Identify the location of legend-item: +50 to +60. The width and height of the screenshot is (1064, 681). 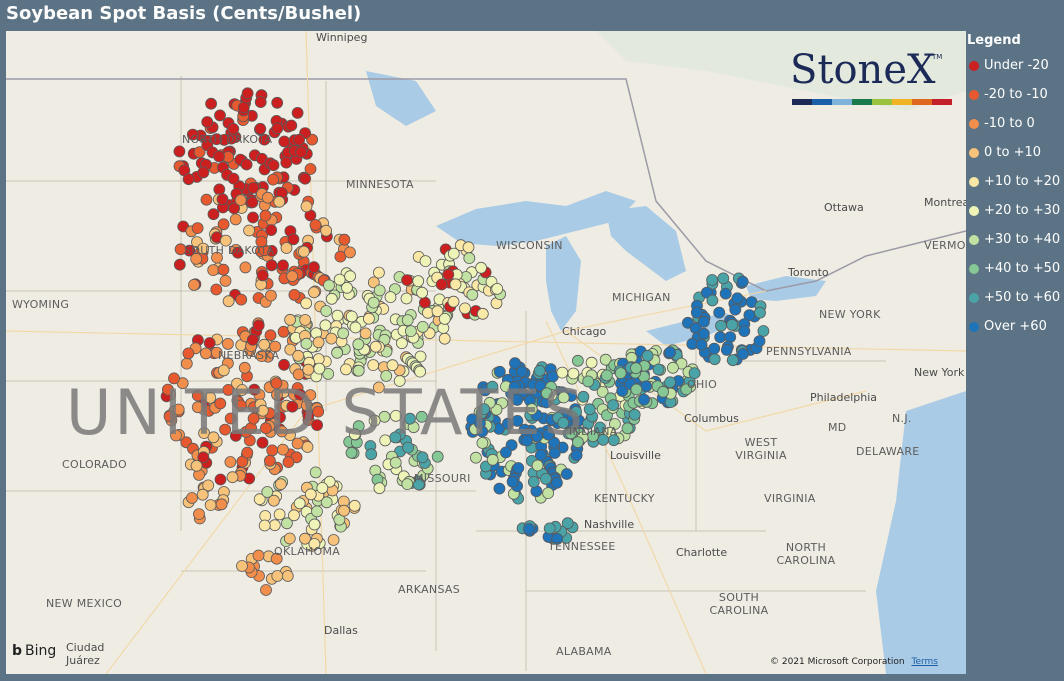
(1015, 297).